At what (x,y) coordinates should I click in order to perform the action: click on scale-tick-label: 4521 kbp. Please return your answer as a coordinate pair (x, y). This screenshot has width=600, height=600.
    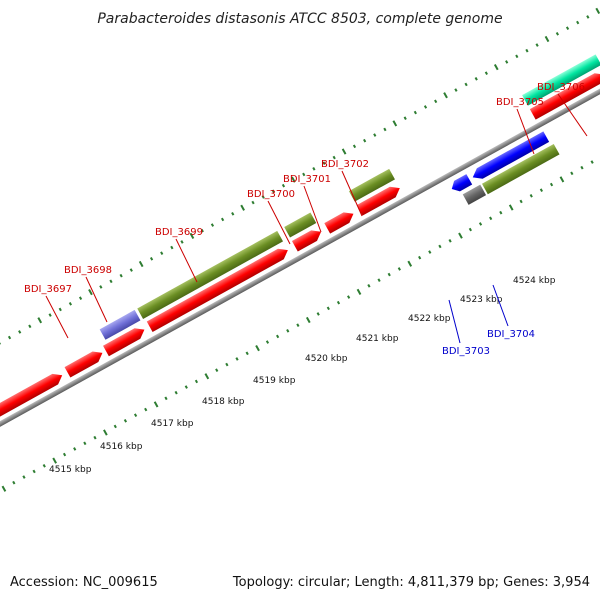
    Looking at the image, I should click on (377, 339).